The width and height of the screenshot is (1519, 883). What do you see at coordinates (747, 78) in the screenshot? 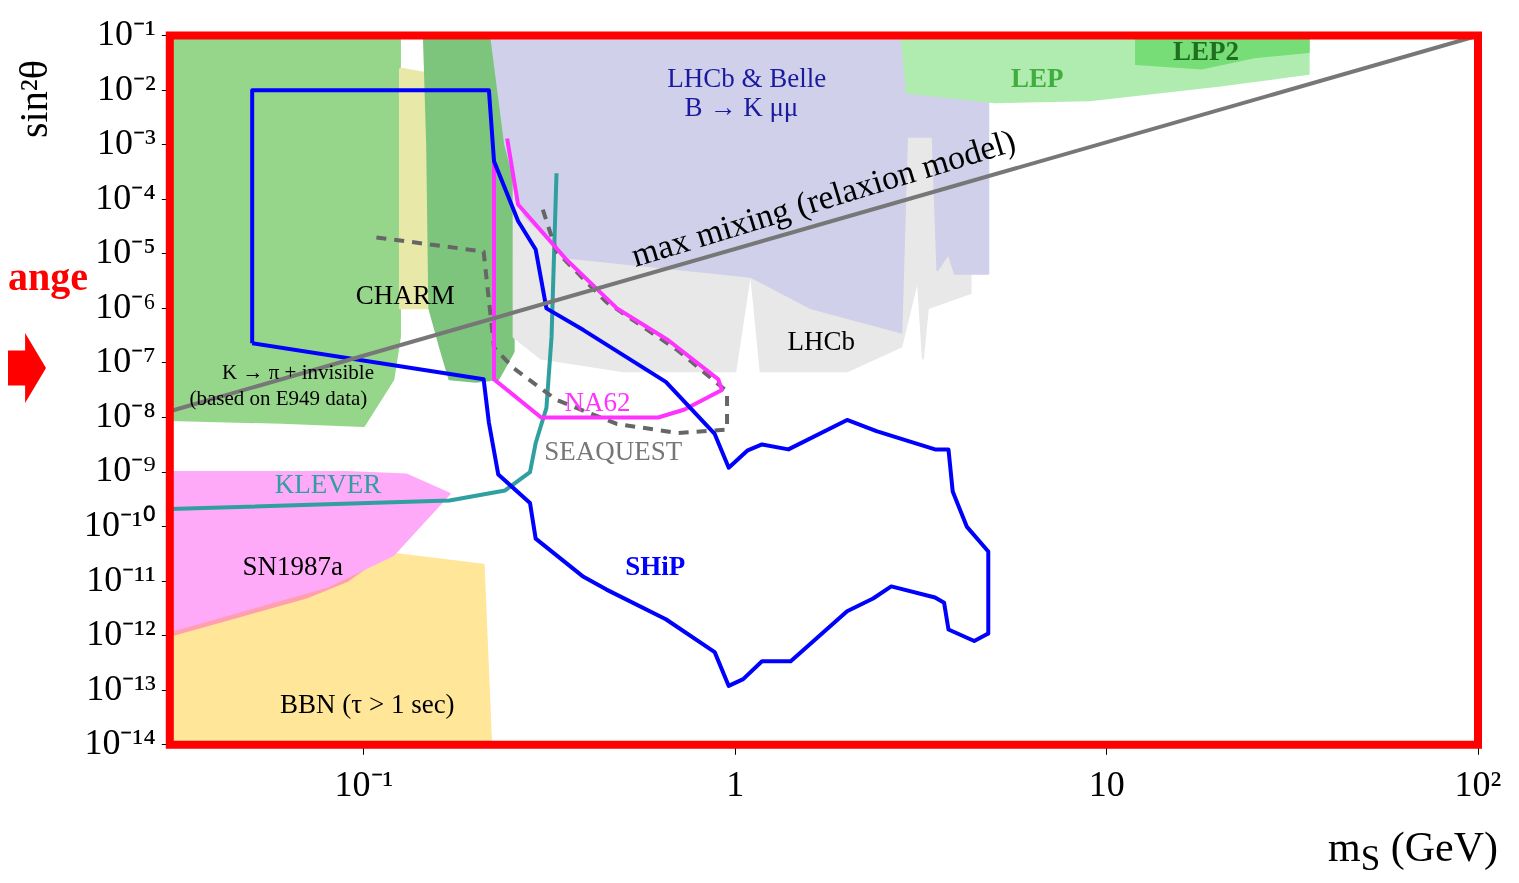
I see `annotation: LHCb & Belle` at bounding box center [747, 78].